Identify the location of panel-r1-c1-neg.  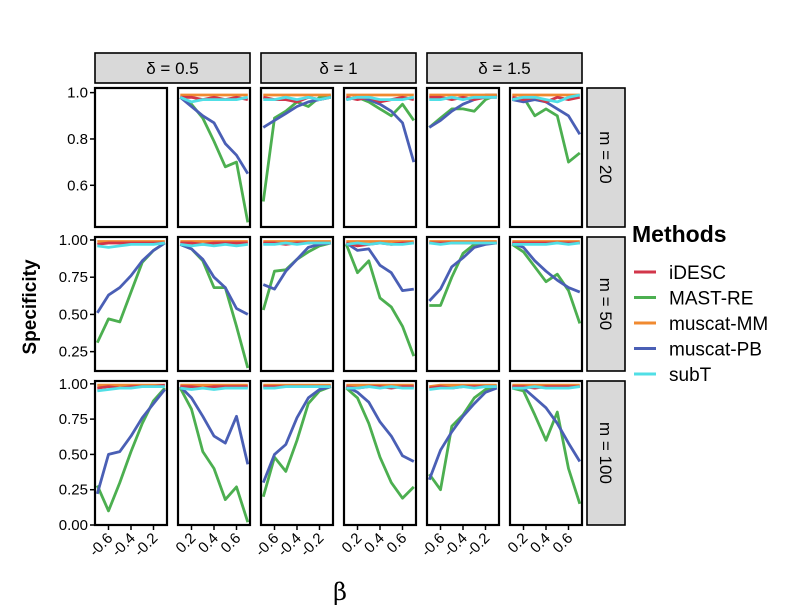
(297, 304).